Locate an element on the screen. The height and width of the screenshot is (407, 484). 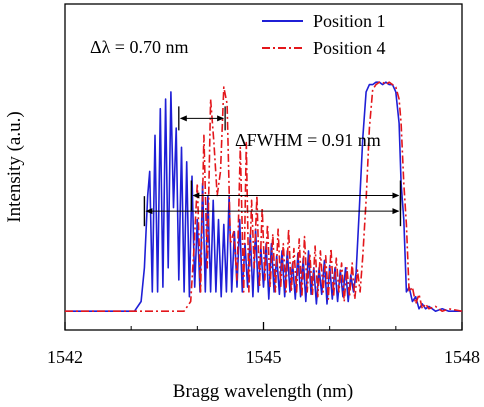
x-tick-label-1542: 1542 is located at coordinates (65, 357).